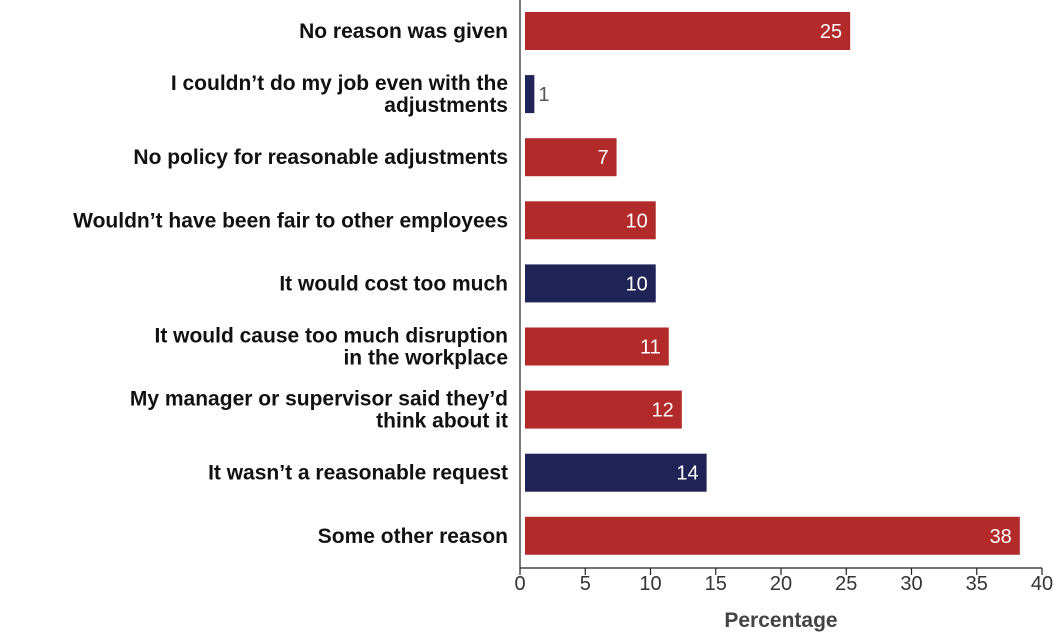 The image size is (1064, 639). Describe the element at coordinates (446, 105) in the screenshot. I see `category-label-line: adjustments` at that location.